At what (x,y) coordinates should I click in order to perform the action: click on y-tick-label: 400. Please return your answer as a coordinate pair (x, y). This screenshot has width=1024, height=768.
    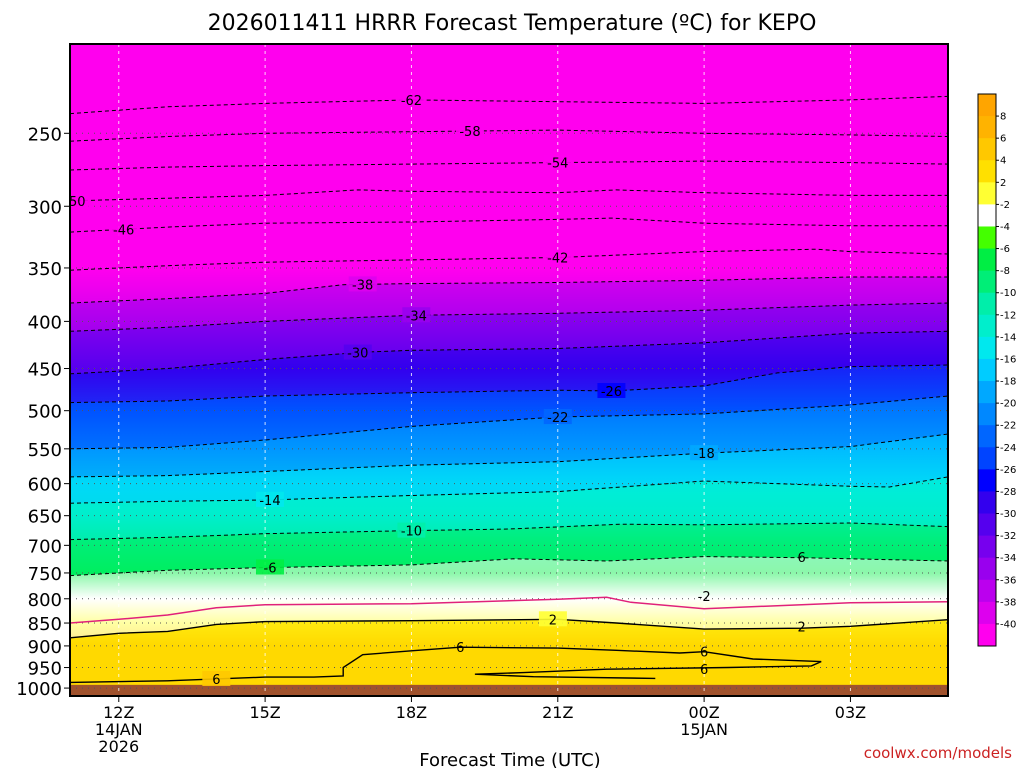
    Looking at the image, I should click on (45, 322).